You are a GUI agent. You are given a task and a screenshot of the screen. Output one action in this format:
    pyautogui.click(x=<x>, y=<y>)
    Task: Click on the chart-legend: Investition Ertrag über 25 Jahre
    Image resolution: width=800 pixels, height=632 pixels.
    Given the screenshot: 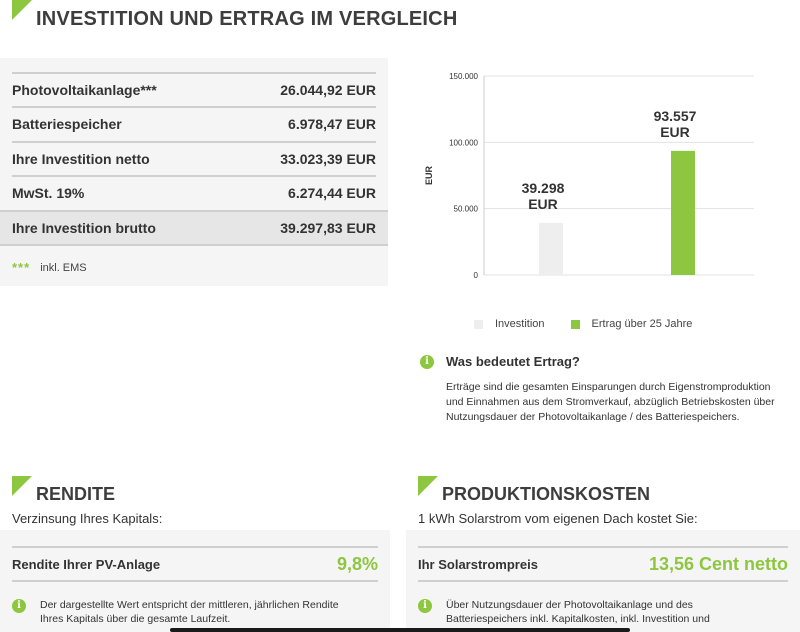 What is the action you would take?
    pyautogui.click(x=596, y=324)
    